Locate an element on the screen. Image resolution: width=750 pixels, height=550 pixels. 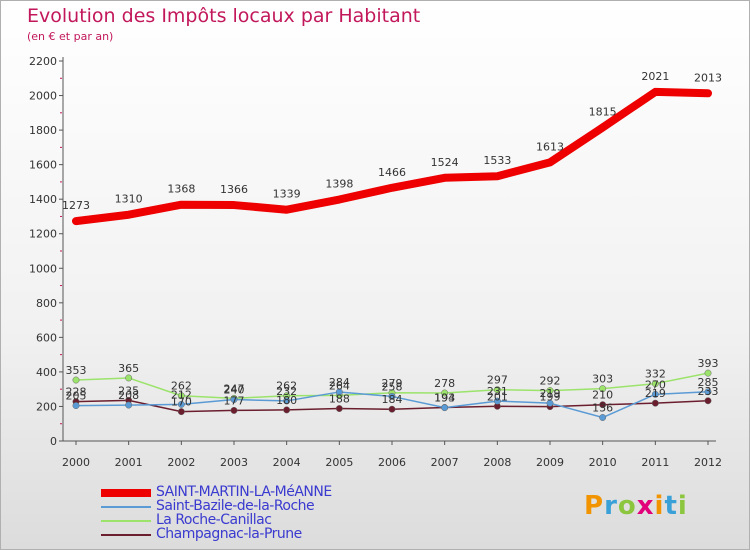
data-label: 297 is located at coordinates (497, 380).